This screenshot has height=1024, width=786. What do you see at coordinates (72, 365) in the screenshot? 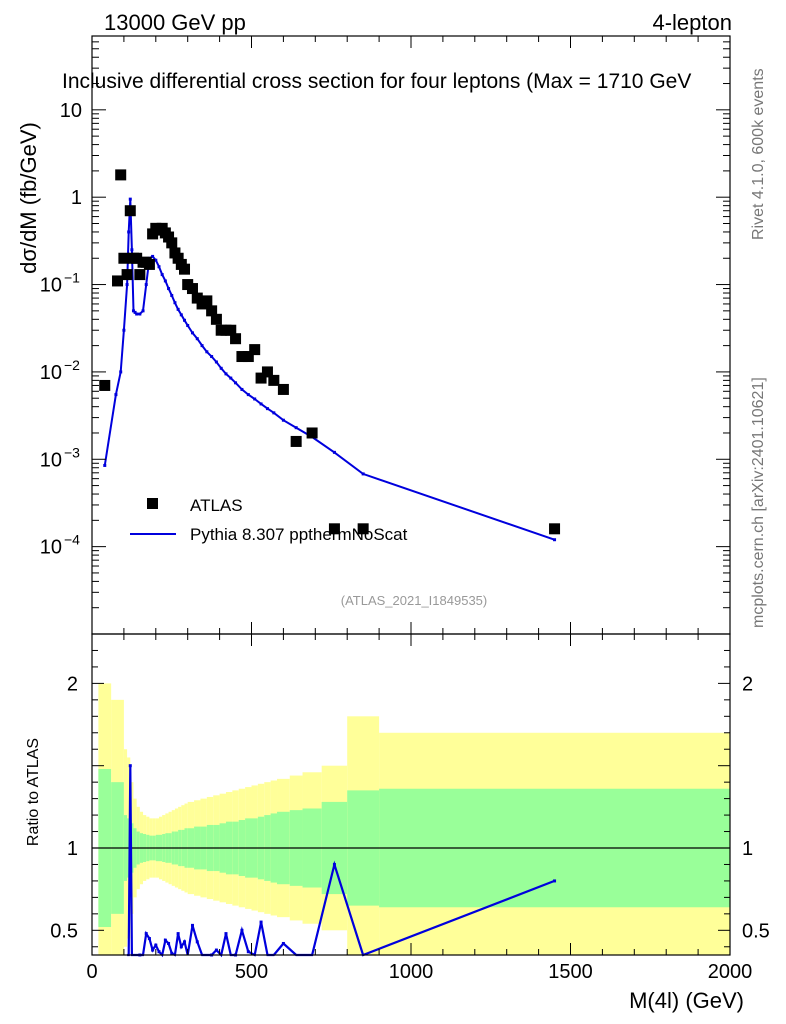
I see `y-tick-exponent: −2` at bounding box center [72, 365].